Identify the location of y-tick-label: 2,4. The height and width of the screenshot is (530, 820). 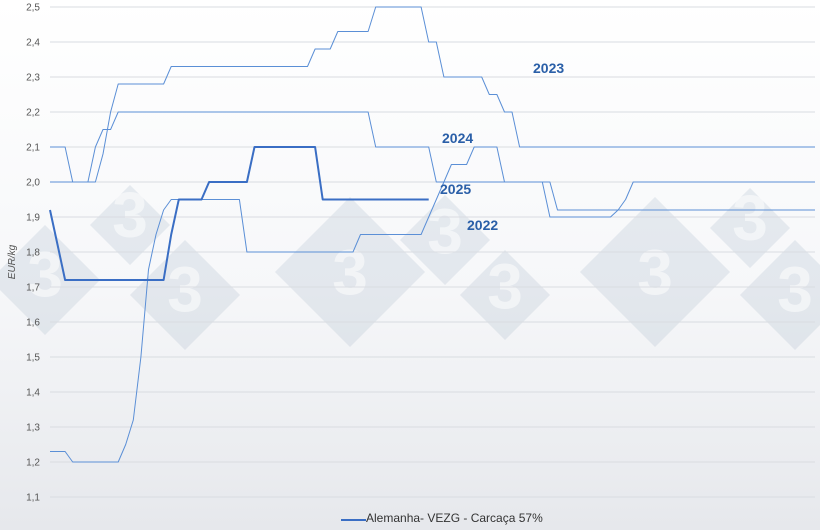
(33, 43).